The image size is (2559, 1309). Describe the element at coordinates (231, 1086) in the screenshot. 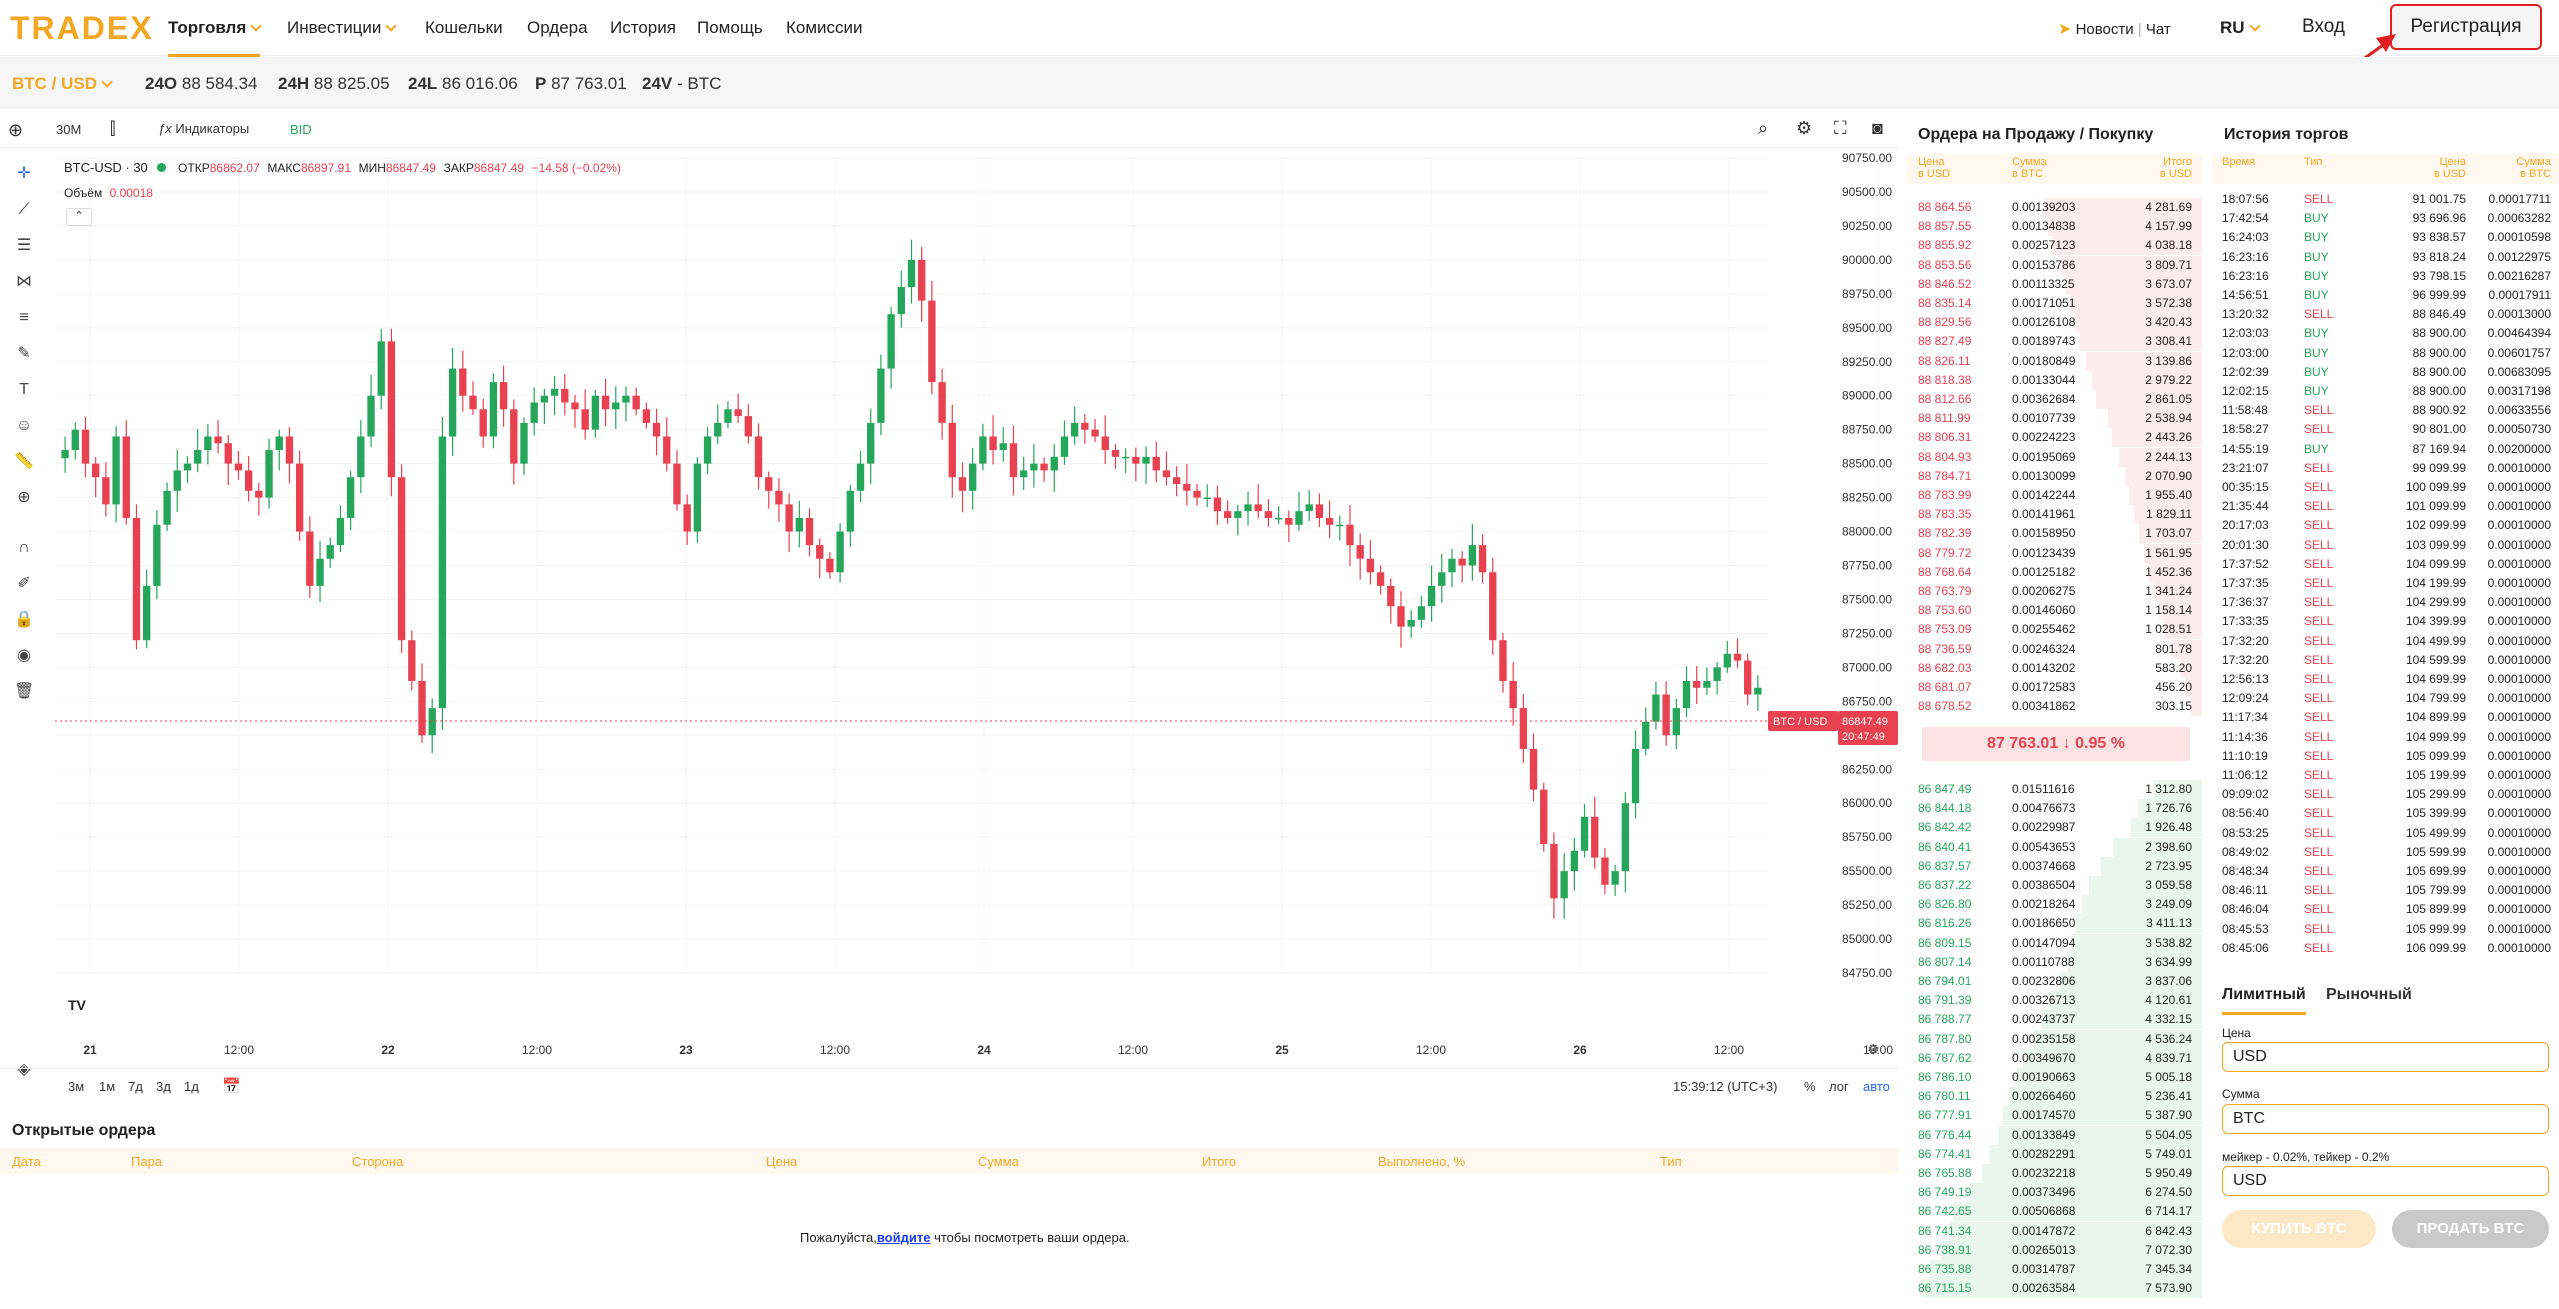

I see `date-range-icon: 📅` at that location.